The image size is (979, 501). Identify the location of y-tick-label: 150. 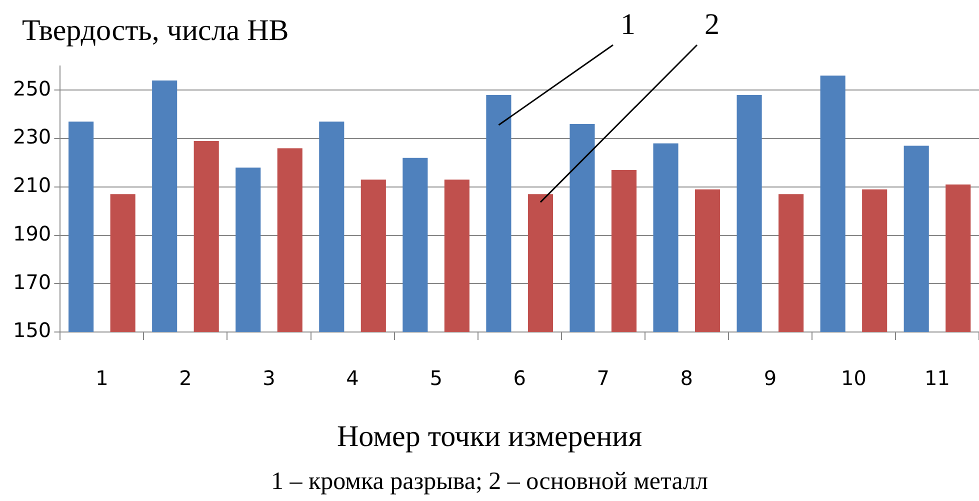
(32, 330).